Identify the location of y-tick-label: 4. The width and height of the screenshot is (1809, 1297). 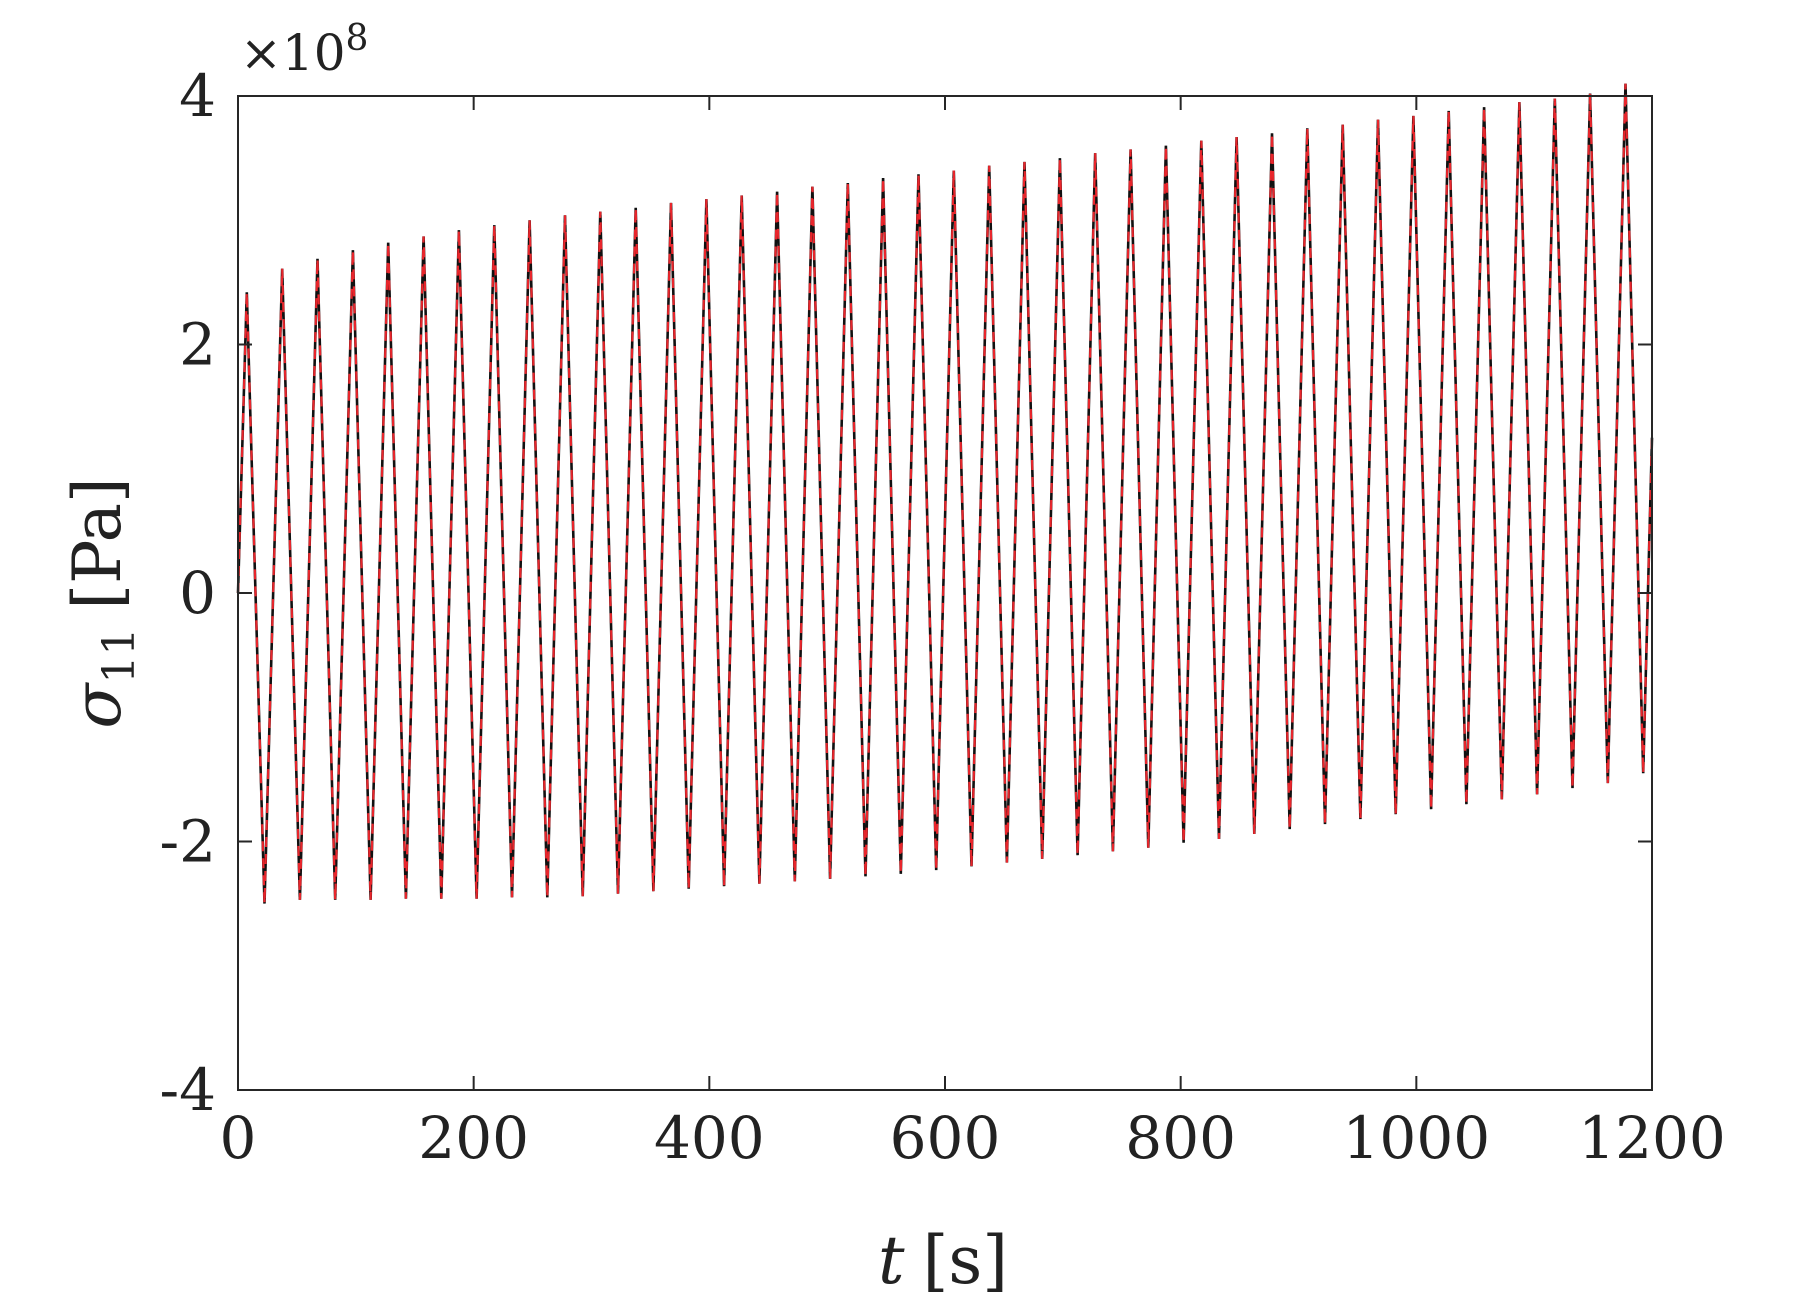
(197, 96).